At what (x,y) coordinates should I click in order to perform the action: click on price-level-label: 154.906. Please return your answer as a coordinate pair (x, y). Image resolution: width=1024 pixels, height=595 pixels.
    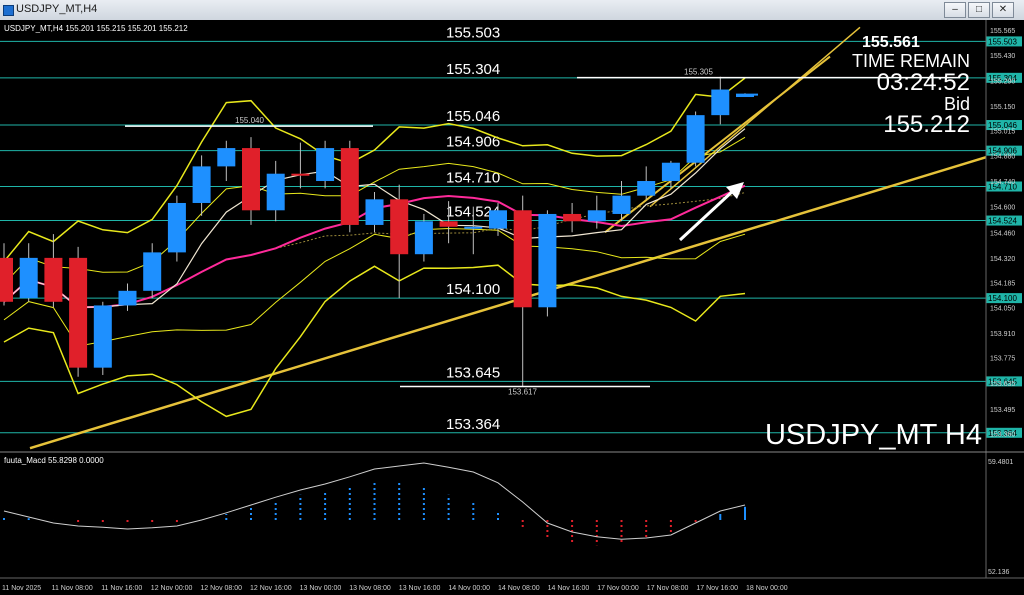
    Looking at the image, I should click on (473, 142).